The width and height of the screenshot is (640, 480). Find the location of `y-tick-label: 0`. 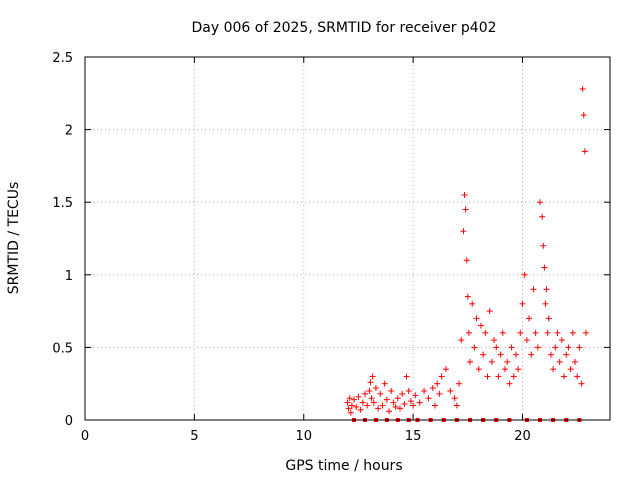

y-tick-label: 0 is located at coordinates (69, 421).